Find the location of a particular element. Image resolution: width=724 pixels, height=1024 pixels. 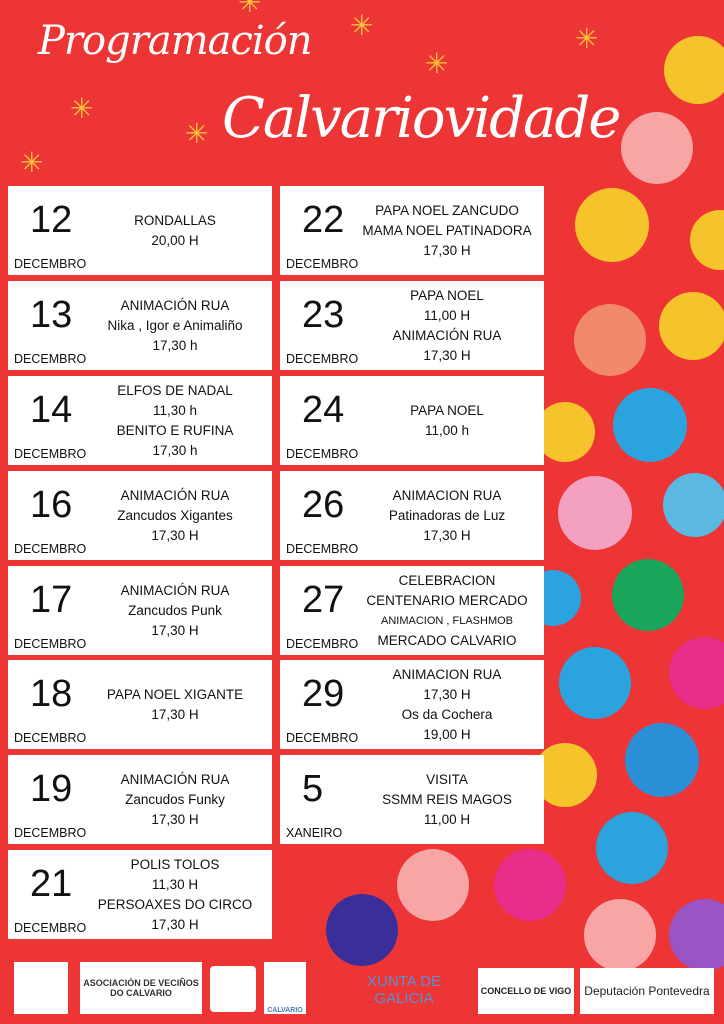

event-line: 11,00 h is located at coordinates (447, 430).